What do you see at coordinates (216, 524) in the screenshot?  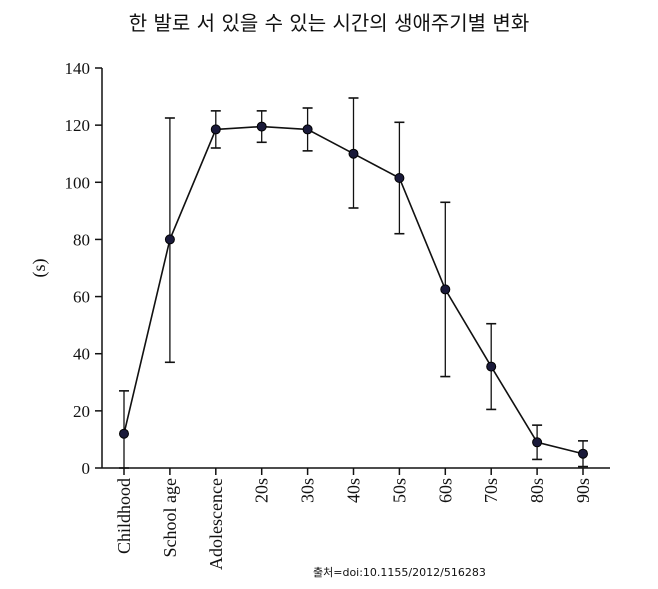 I see `x-tick-label: Adolescence` at bounding box center [216, 524].